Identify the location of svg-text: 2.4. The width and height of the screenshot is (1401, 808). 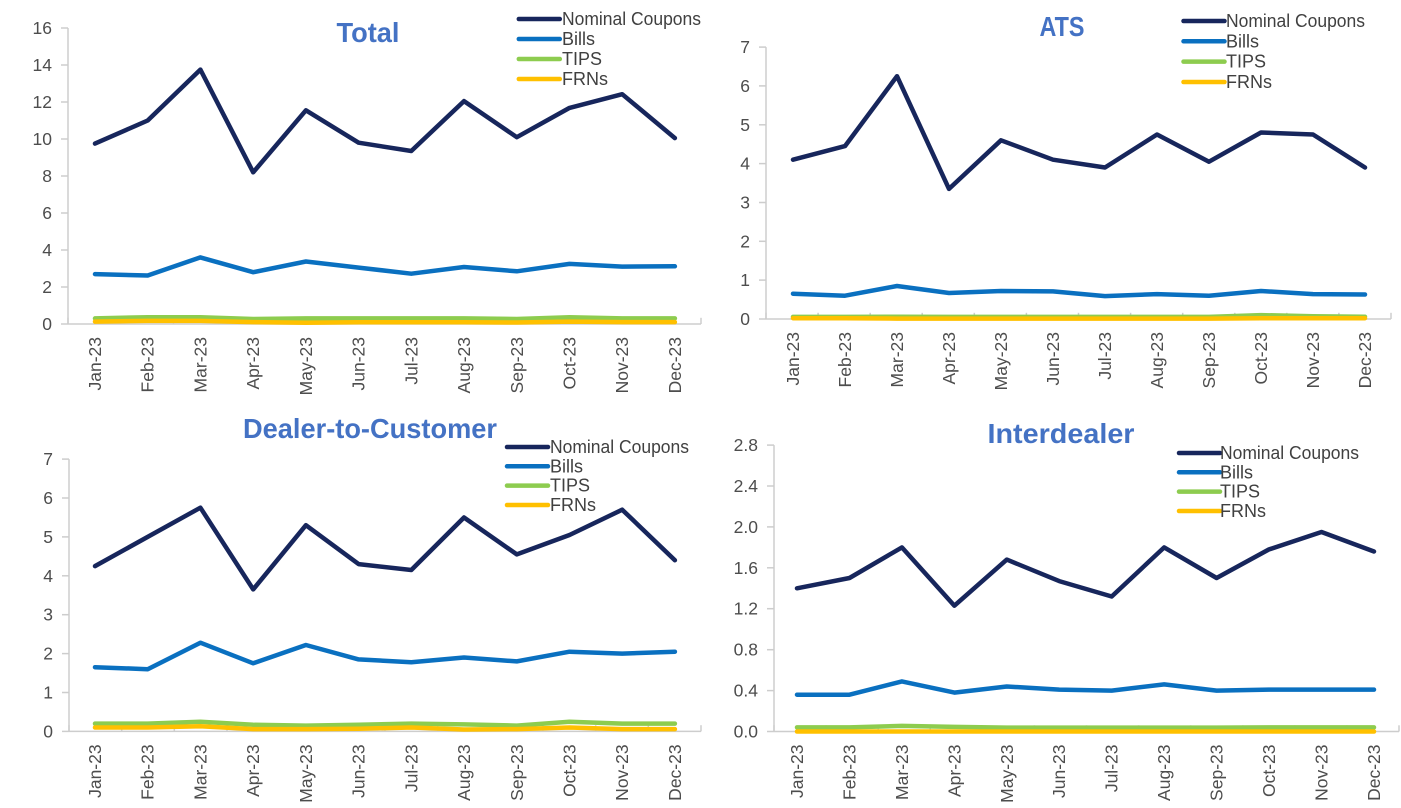
(746, 486).